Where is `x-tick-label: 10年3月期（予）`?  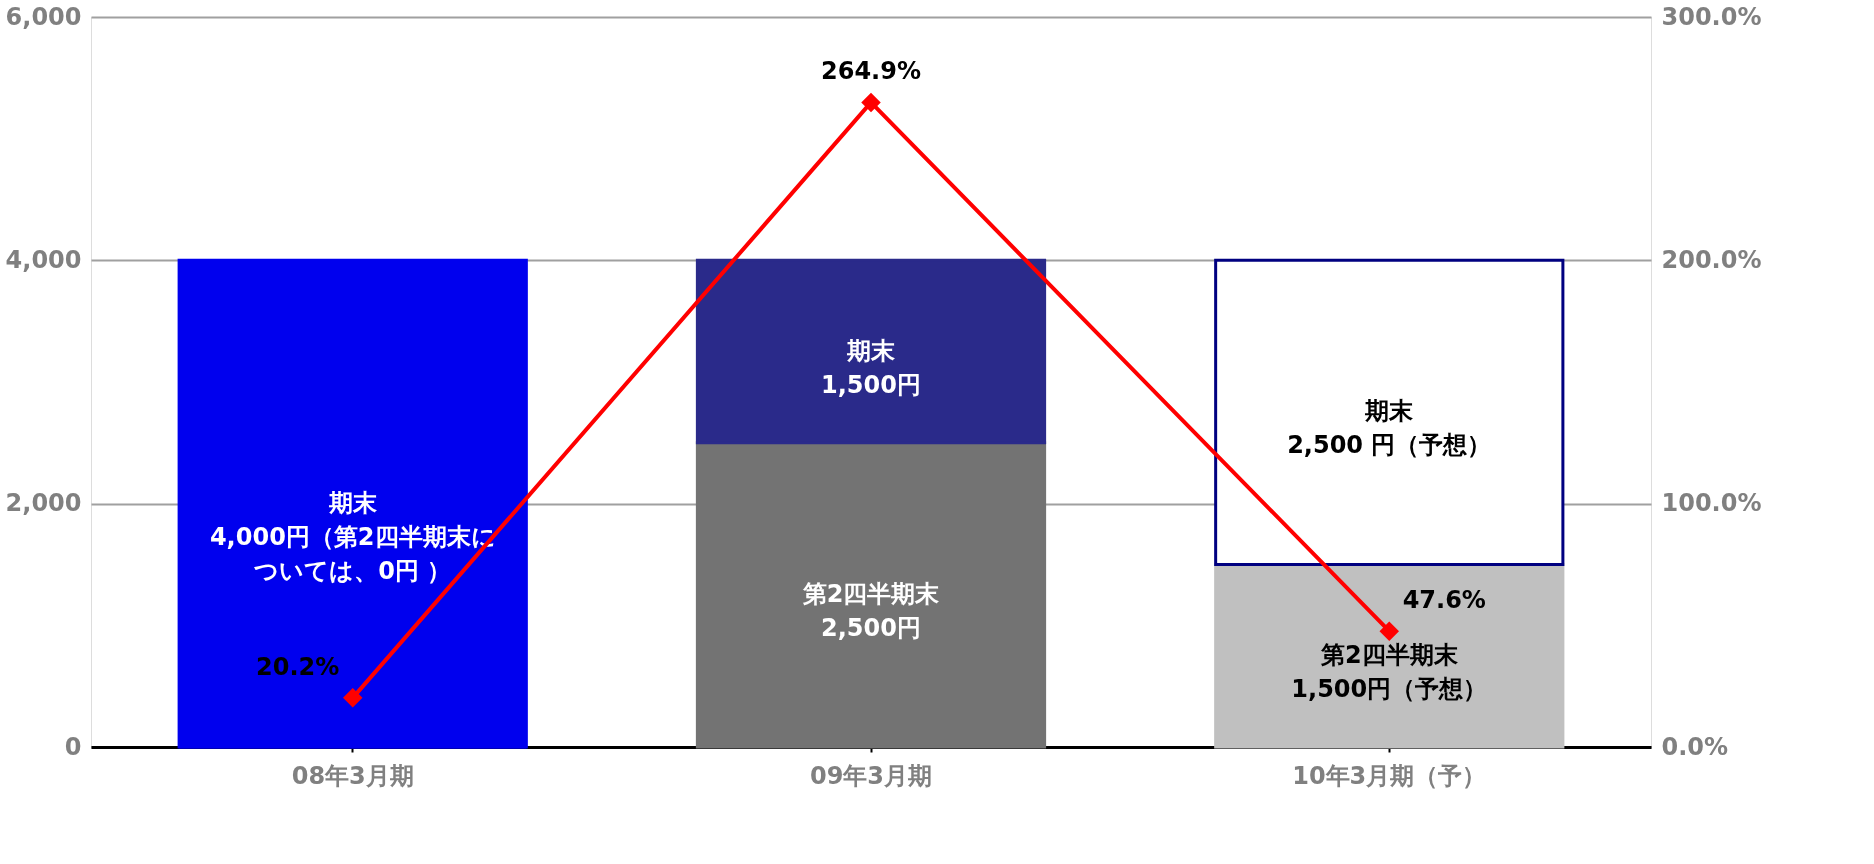
x-tick-label: 10年3月期（予） is located at coordinates (1389, 775).